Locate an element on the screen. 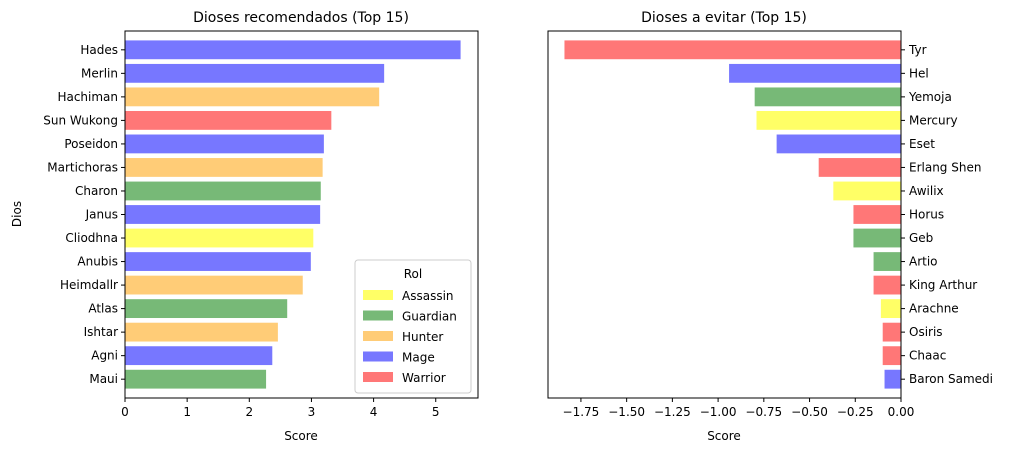 The width and height of the screenshot is (1017, 453). y-tick-label: Horus is located at coordinates (926, 215).